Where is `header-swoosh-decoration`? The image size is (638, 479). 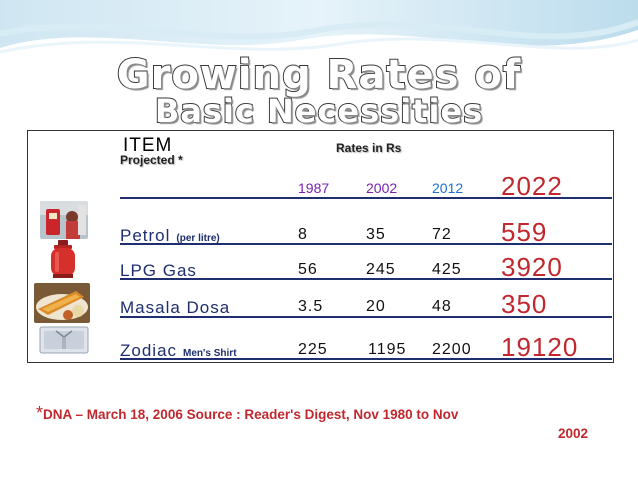 header-swoosh-decoration is located at coordinates (319, 27).